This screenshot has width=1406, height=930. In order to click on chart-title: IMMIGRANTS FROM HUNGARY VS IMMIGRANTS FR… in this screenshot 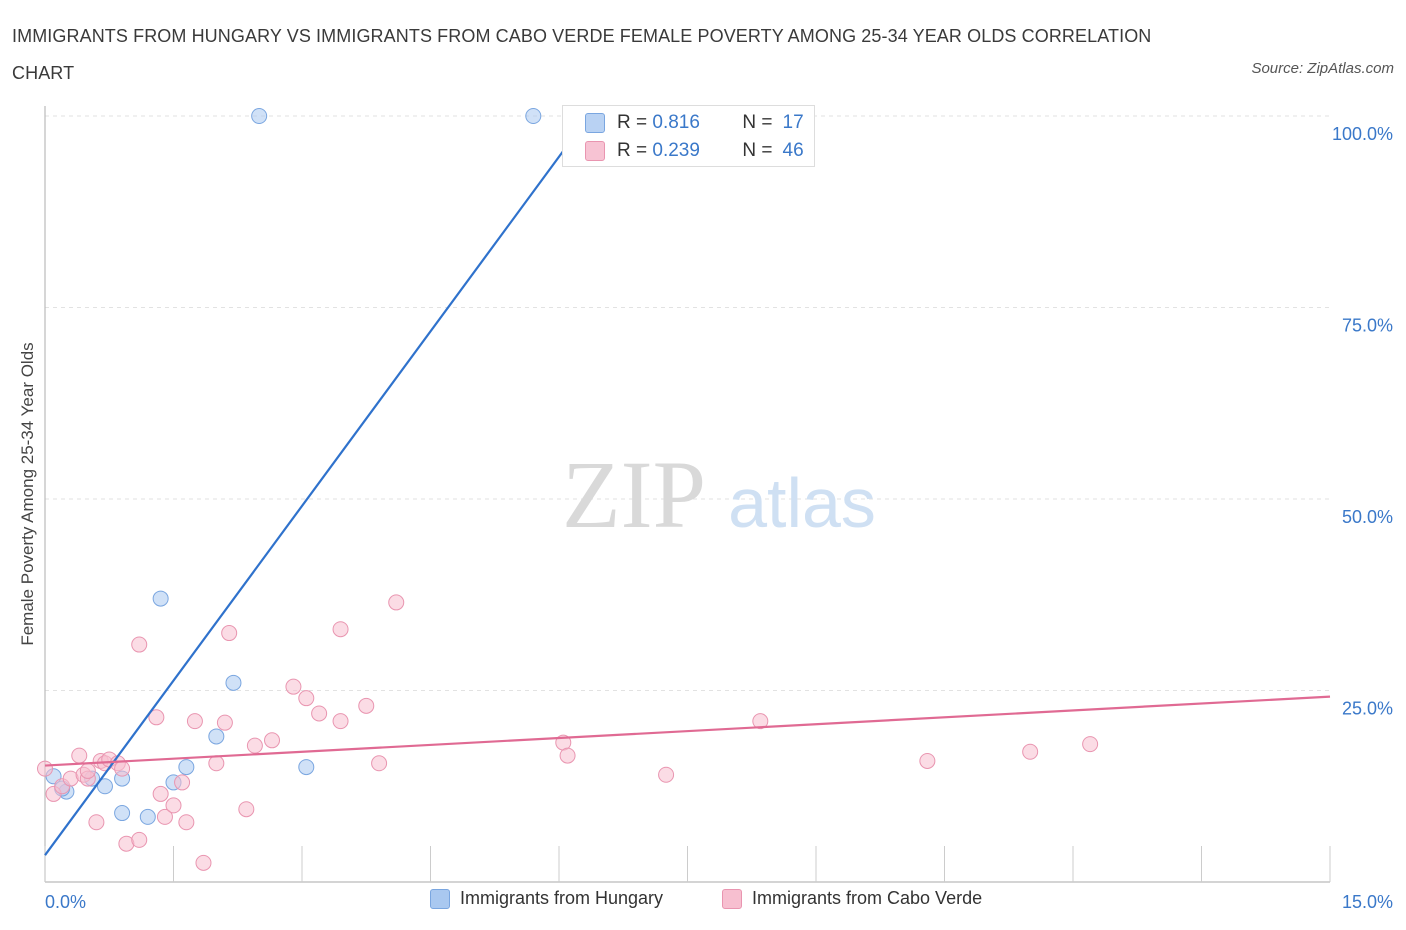, I will do `click(582, 54)`.